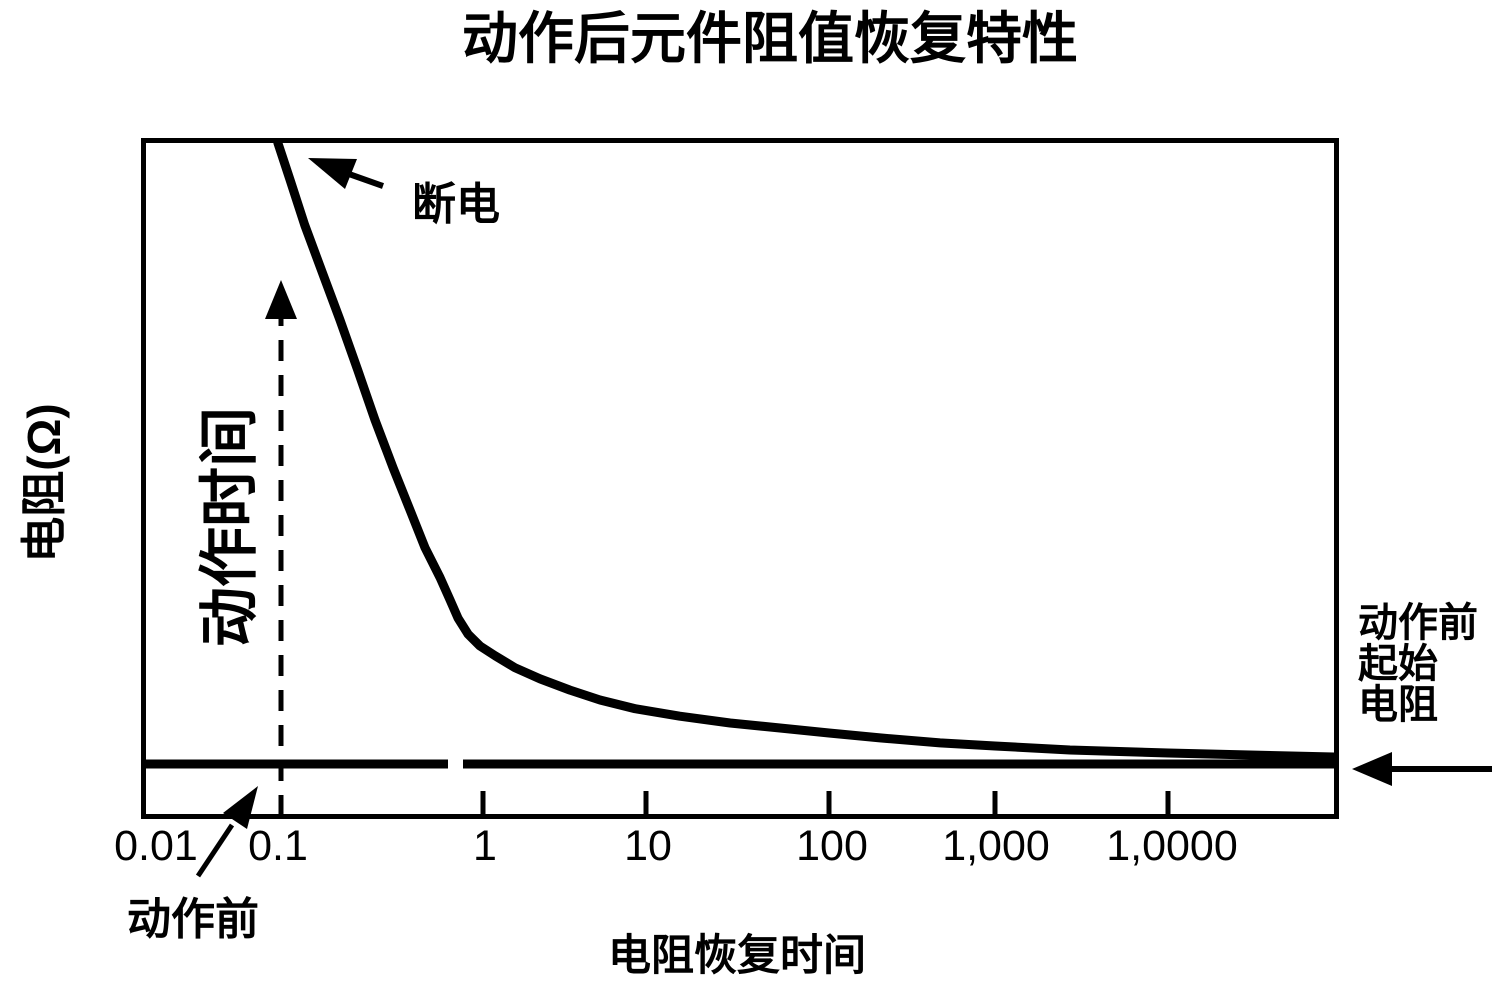  What do you see at coordinates (770, 38) in the screenshot?
I see `chart-title: 动作后元件阻值恢复特性` at bounding box center [770, 38].